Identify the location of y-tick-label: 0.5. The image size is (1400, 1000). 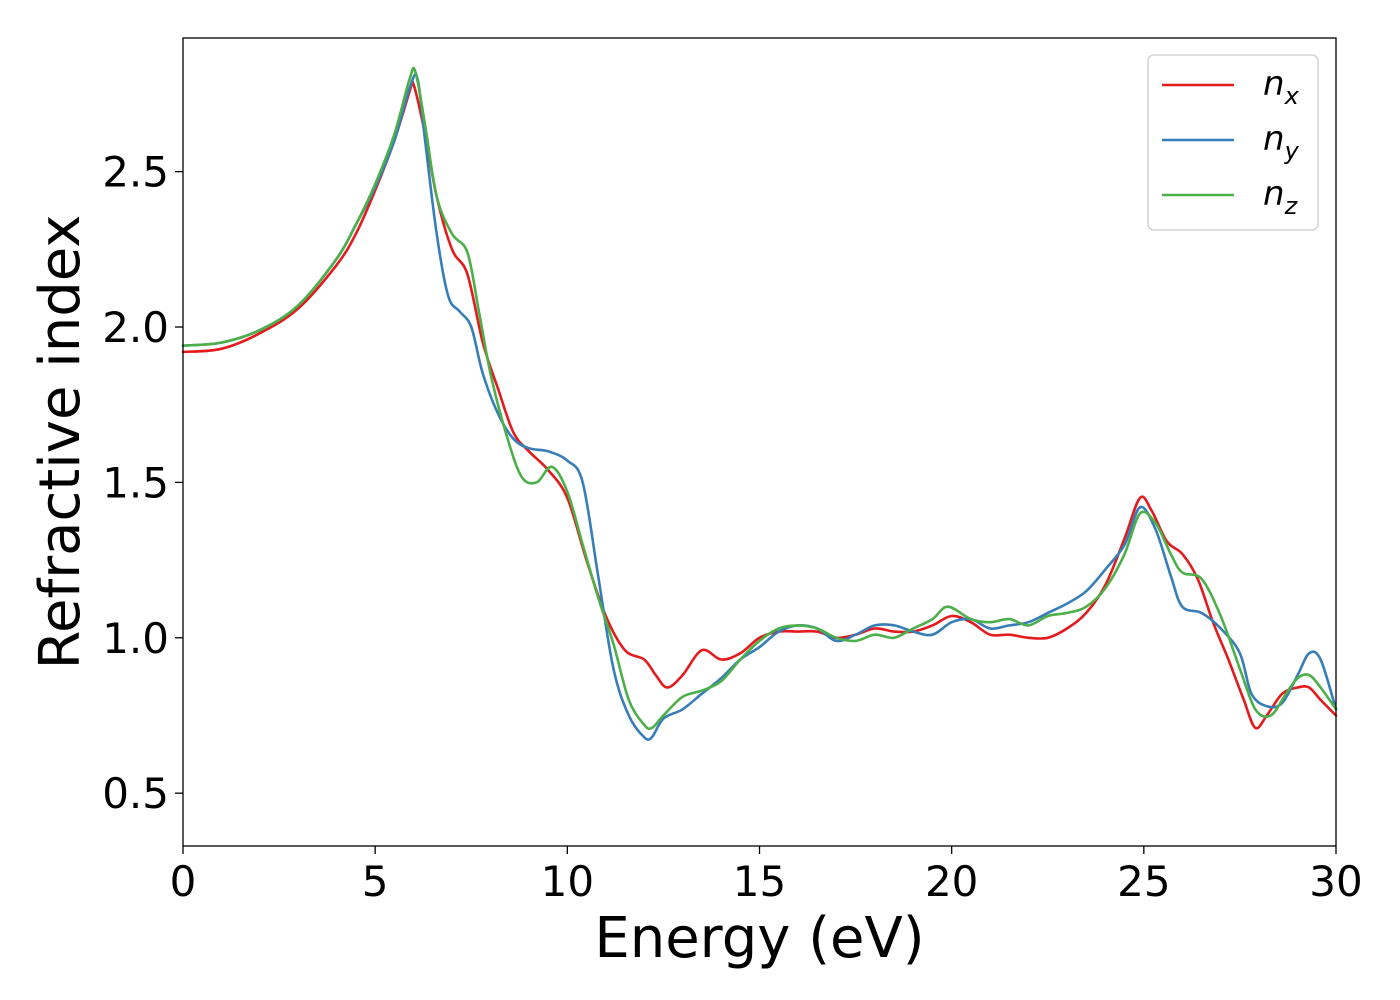
(135, 793).